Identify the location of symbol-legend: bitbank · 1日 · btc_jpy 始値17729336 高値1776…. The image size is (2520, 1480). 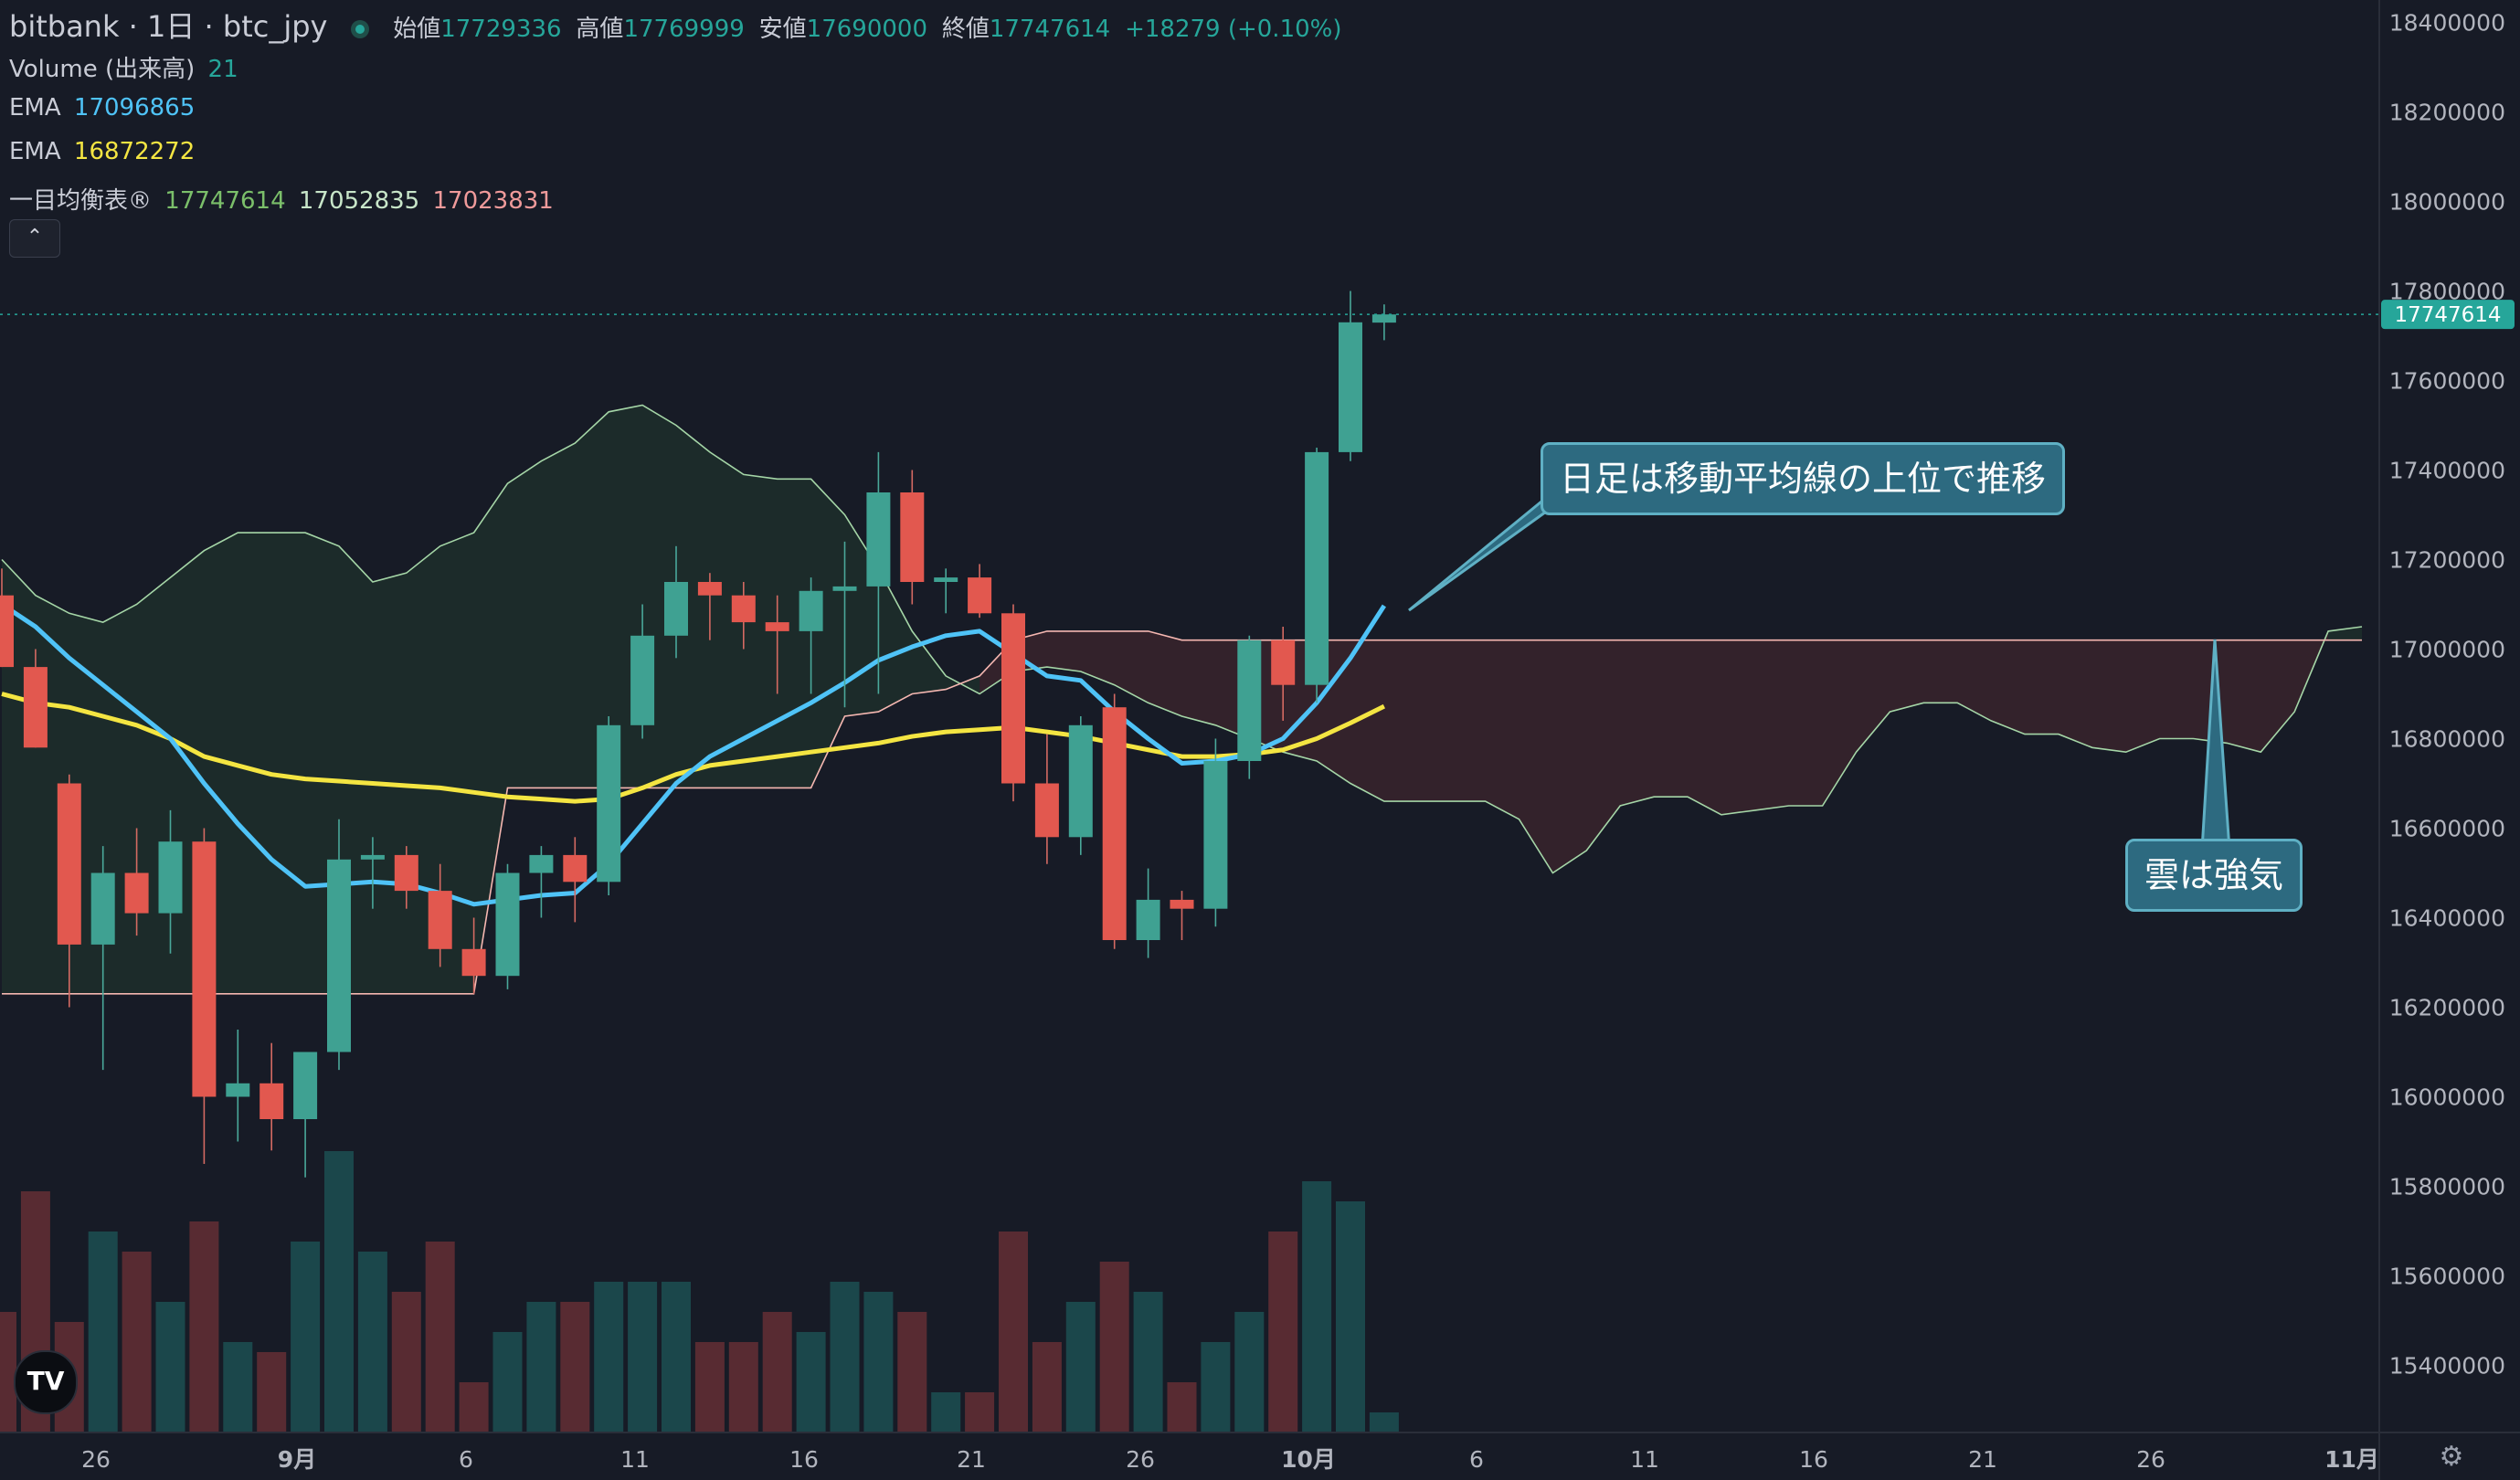
(678, 25).